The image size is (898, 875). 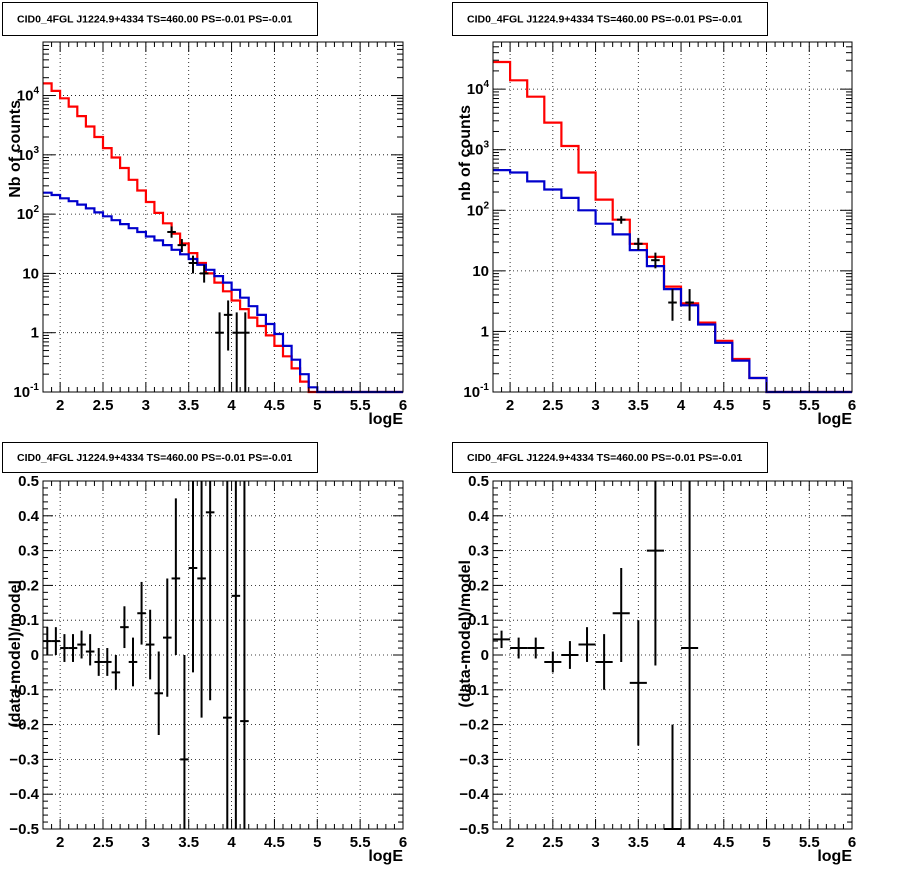 I want to click on y-tick-label: 10⁻¹, so click(x=476, y=391).